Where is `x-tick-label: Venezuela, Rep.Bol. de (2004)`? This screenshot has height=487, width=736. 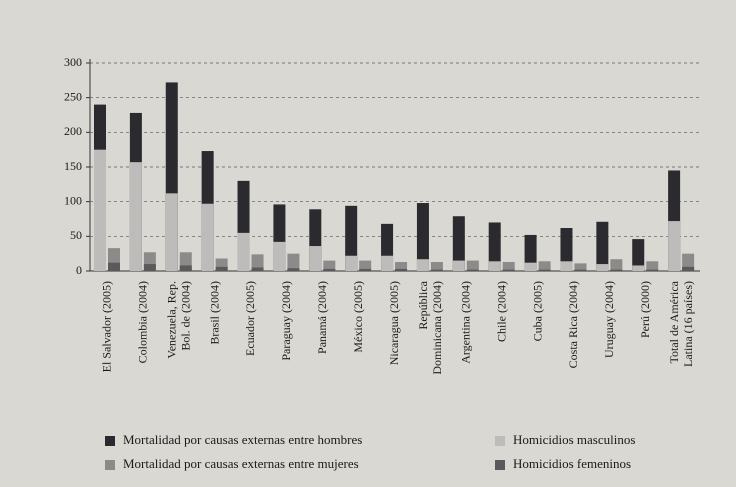
x-tick-label: Venezuela, Rep.Bol. de (2004) is located at coordinates (178, 320).